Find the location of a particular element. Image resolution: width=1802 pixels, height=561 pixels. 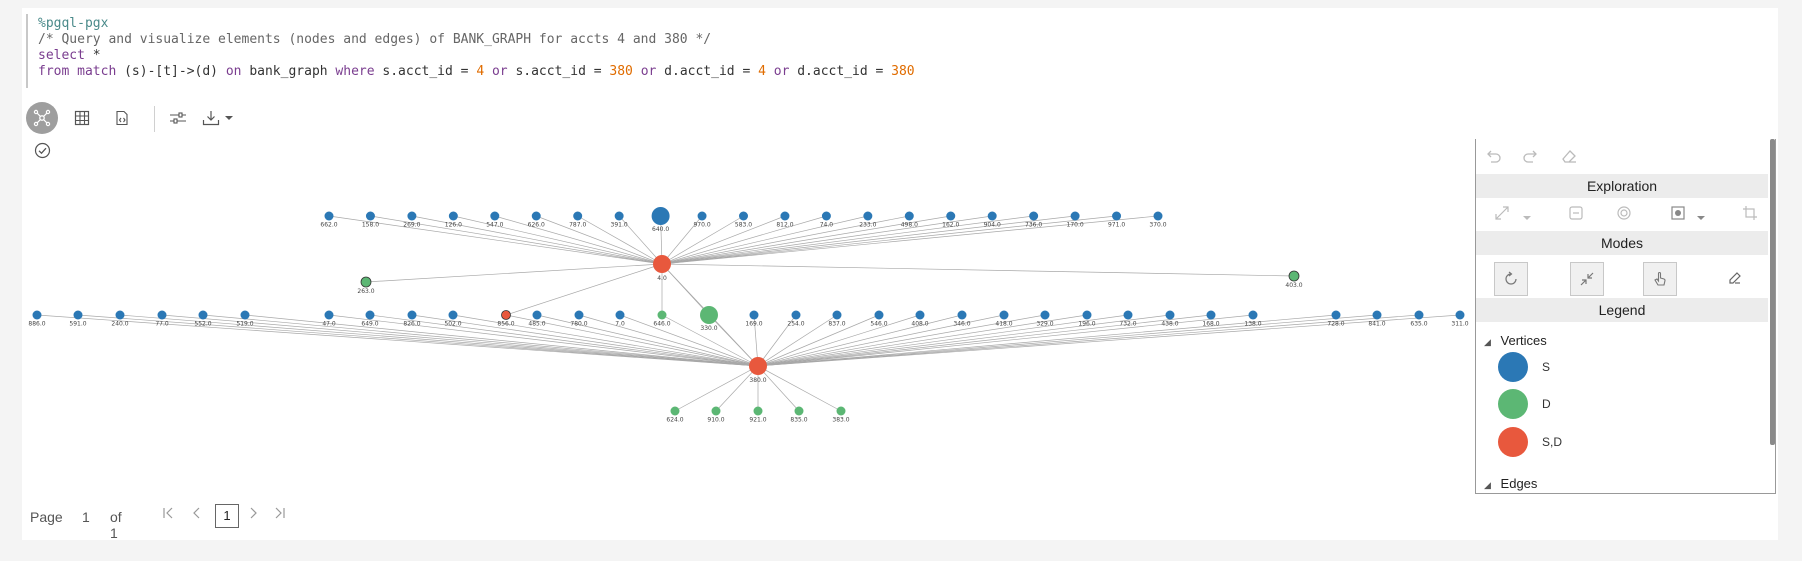

focus-icon is located at coordinates (1624, 215).